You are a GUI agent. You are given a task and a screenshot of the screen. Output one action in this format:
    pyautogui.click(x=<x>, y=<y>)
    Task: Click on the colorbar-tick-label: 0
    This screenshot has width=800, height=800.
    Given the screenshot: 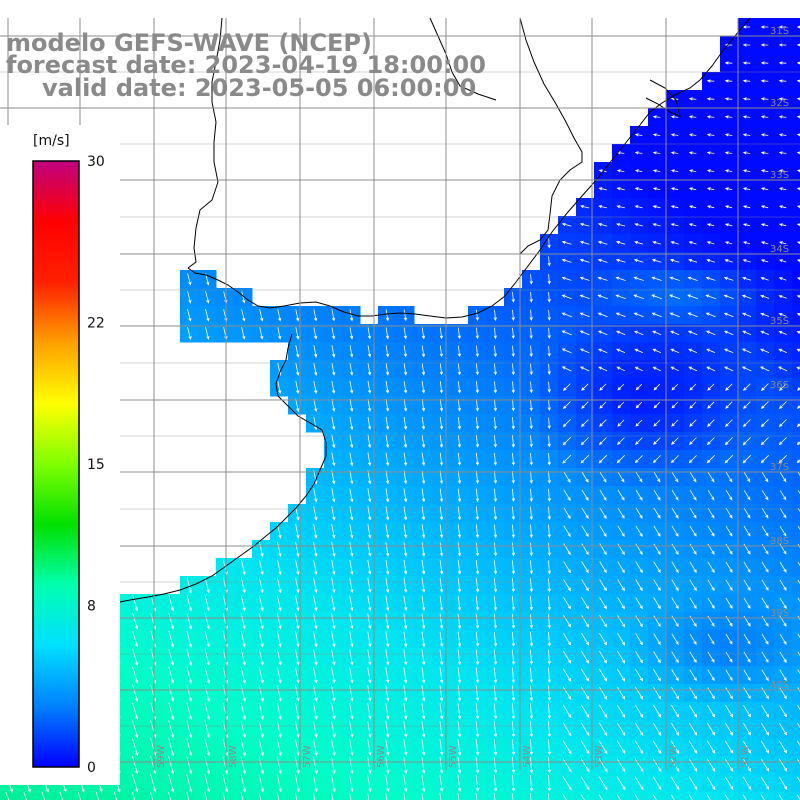 What is the action you would take?
    pyautogui.click(x=91, y=768)
    